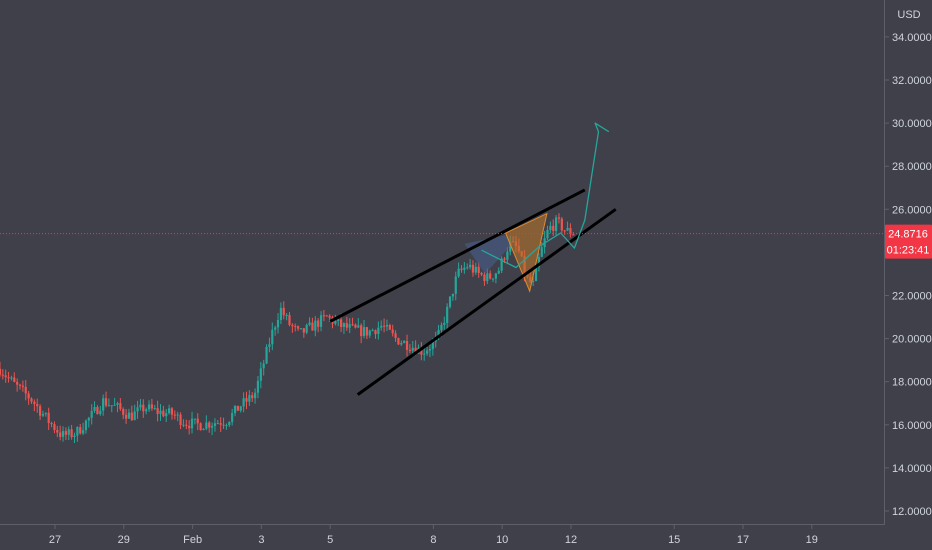  What do you see at coordinates (261, 540) in the screenshot?
I see `x-tick-label: 3` at bounding box center [261, 540].